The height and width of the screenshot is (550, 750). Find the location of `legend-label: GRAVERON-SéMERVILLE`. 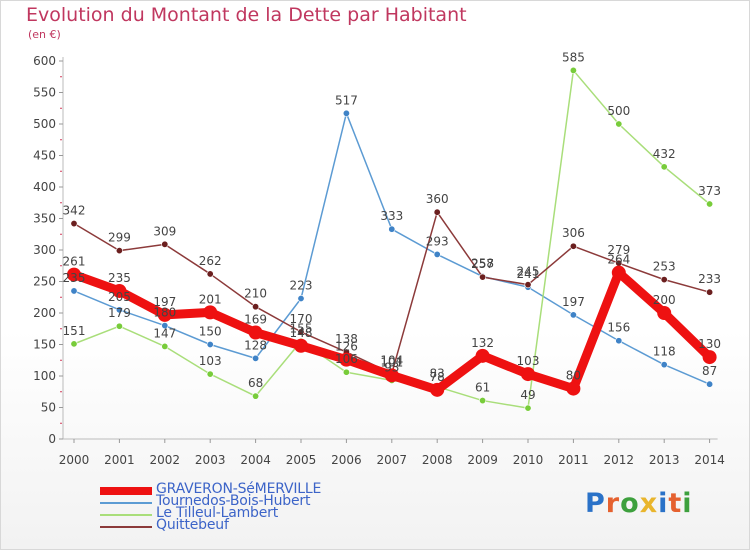

legend-label: GRAVERON-SéMERVILLE is located at coordinates (239, 489).